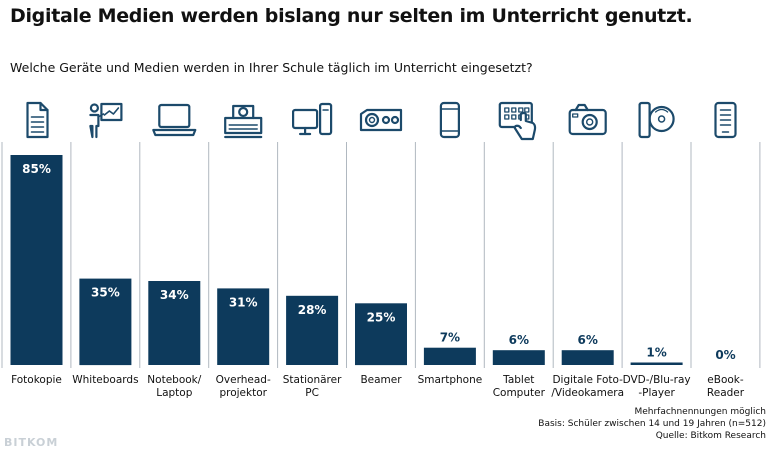 The width and height of the screenshot is (774, 449). Describe the element at coordinates (710, 436) in the screenshot. I see `note-source: Quelle: Bitkom Research` at that location.